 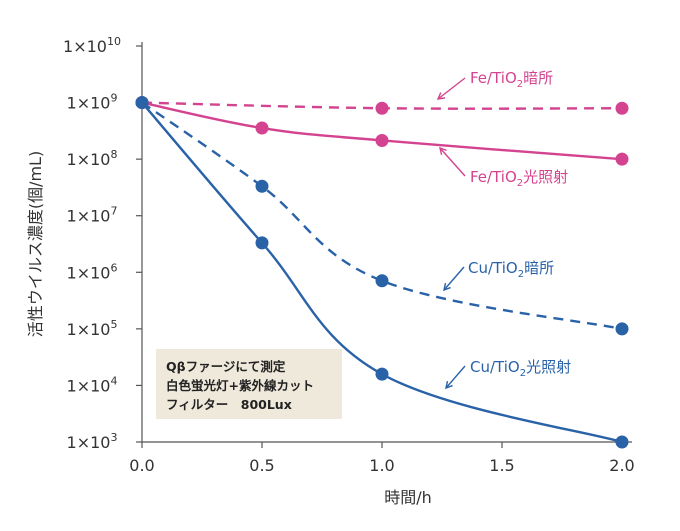 What do you see at coordinates (519, 178) in the screenshot?
I see `series-label: Fe/TiO2光照射` at bounding box center [519, 178].